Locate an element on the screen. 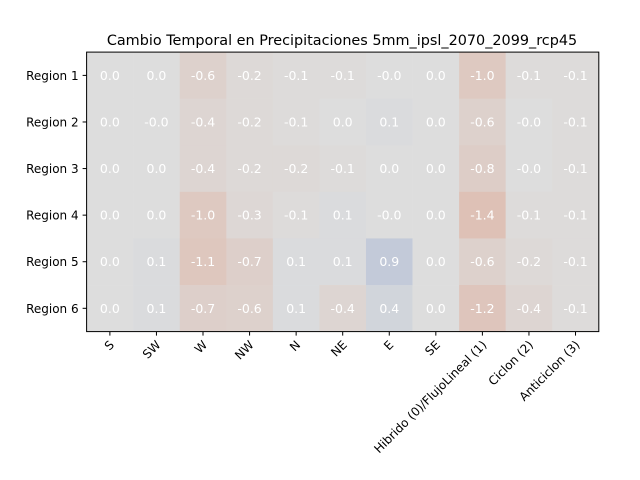  cell-value-label: -0.8 is located at coordinates (482, 168).